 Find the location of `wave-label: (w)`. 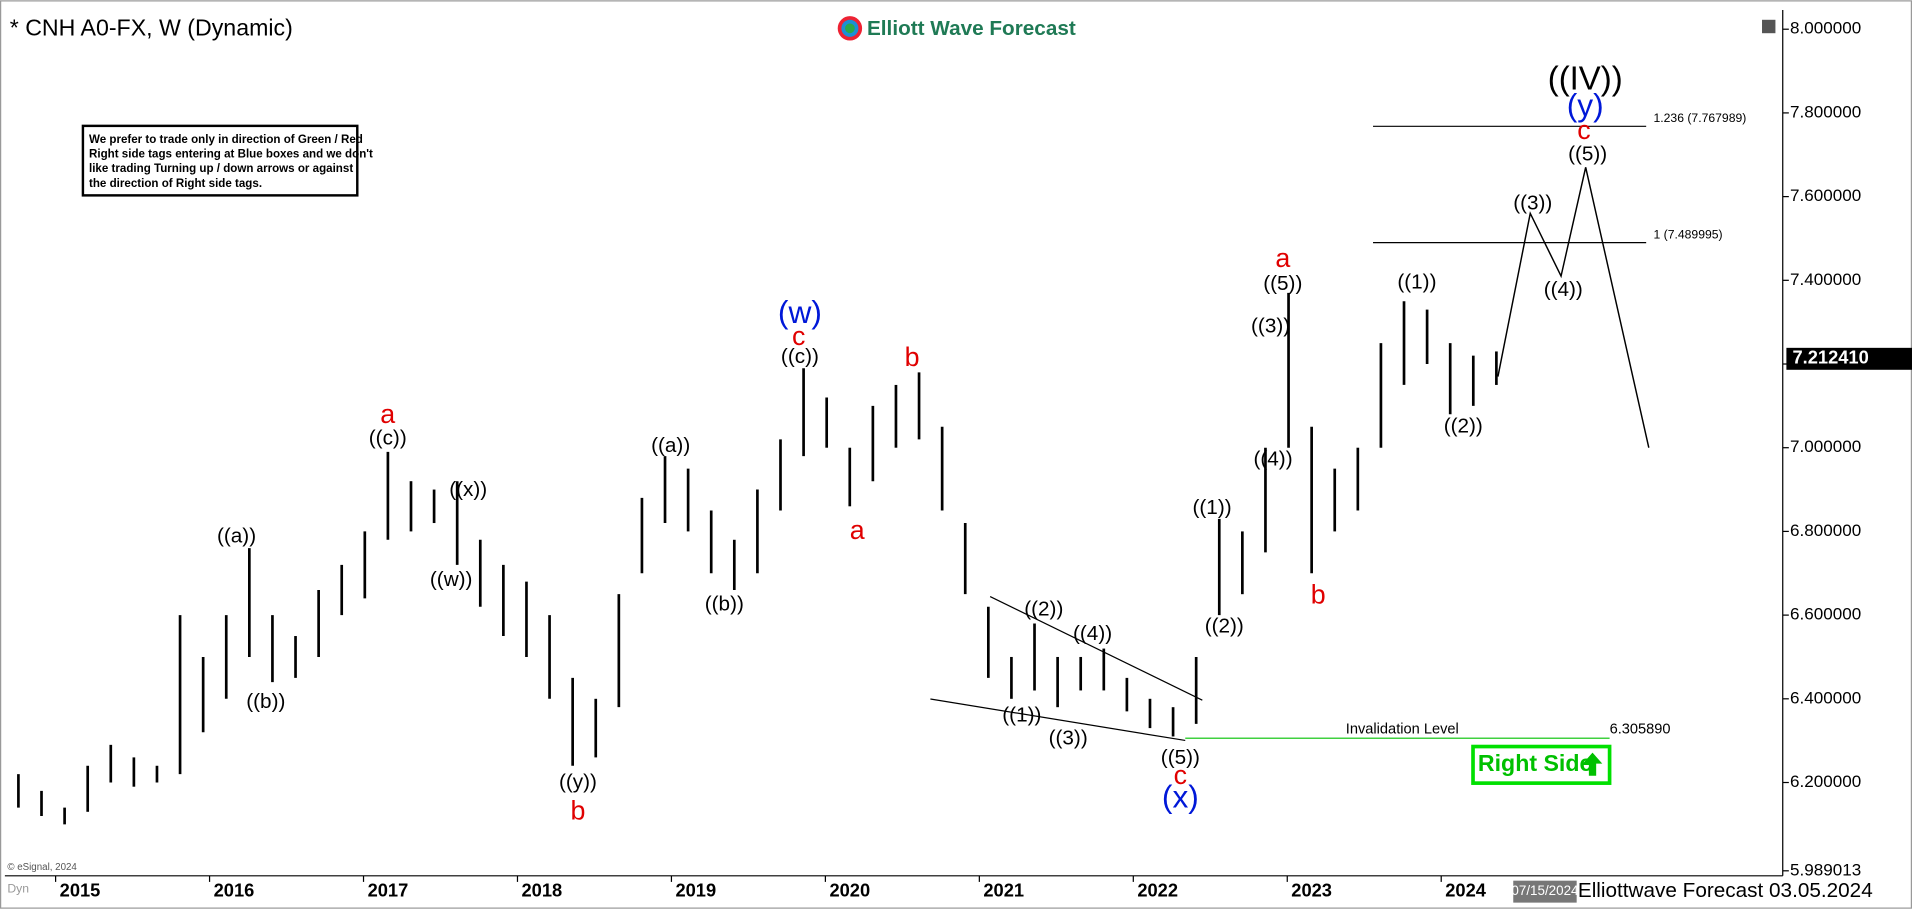

wave-label: (w) is located at coordinates (800, 312).